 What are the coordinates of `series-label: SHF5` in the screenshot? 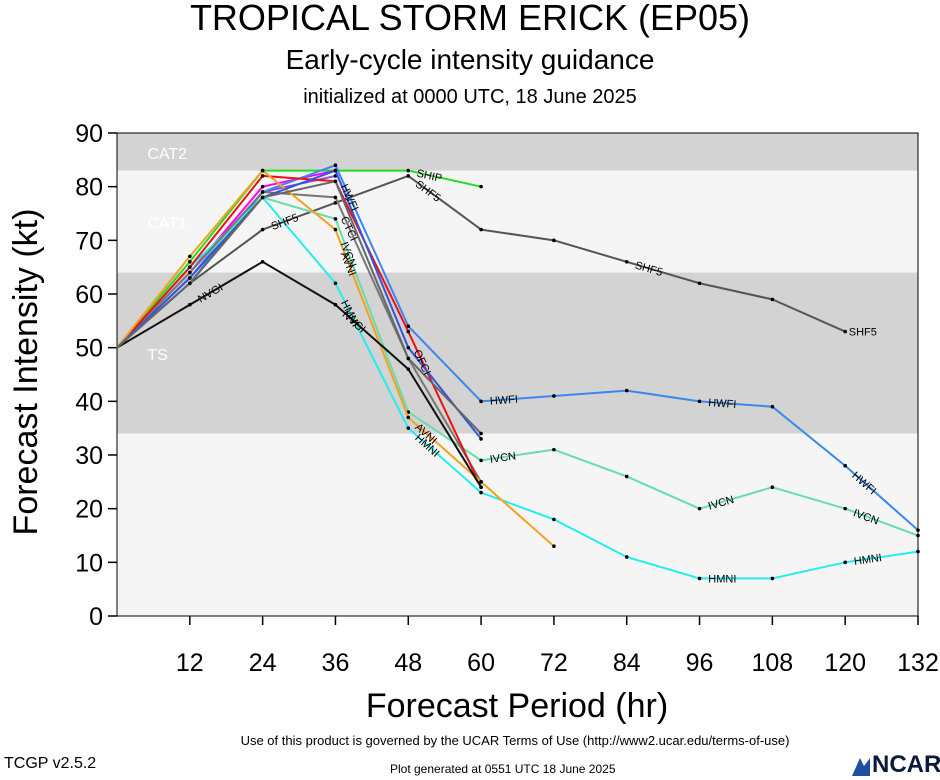 It's located at (863, 333).